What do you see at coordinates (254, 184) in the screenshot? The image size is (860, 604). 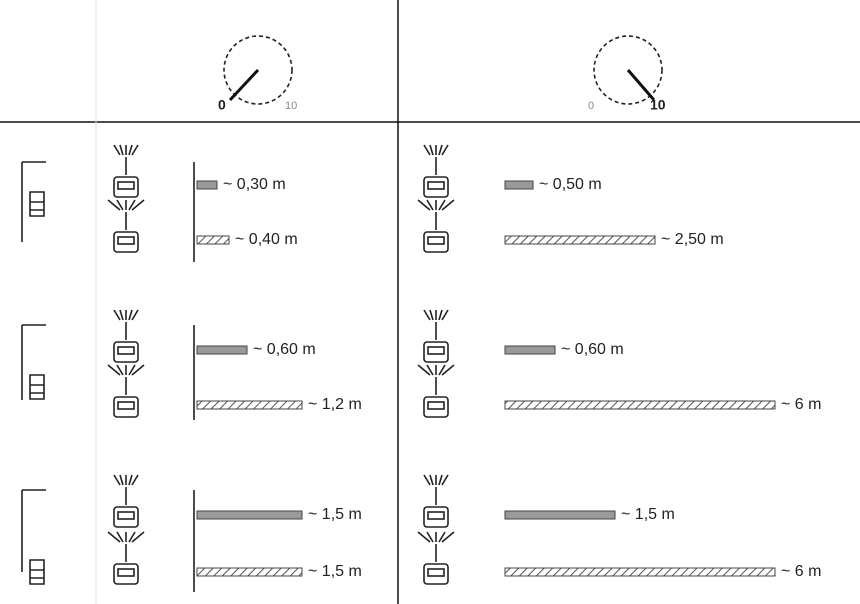 I see `range-label: ~ 0,30 m` at bounding box center [254, 184].